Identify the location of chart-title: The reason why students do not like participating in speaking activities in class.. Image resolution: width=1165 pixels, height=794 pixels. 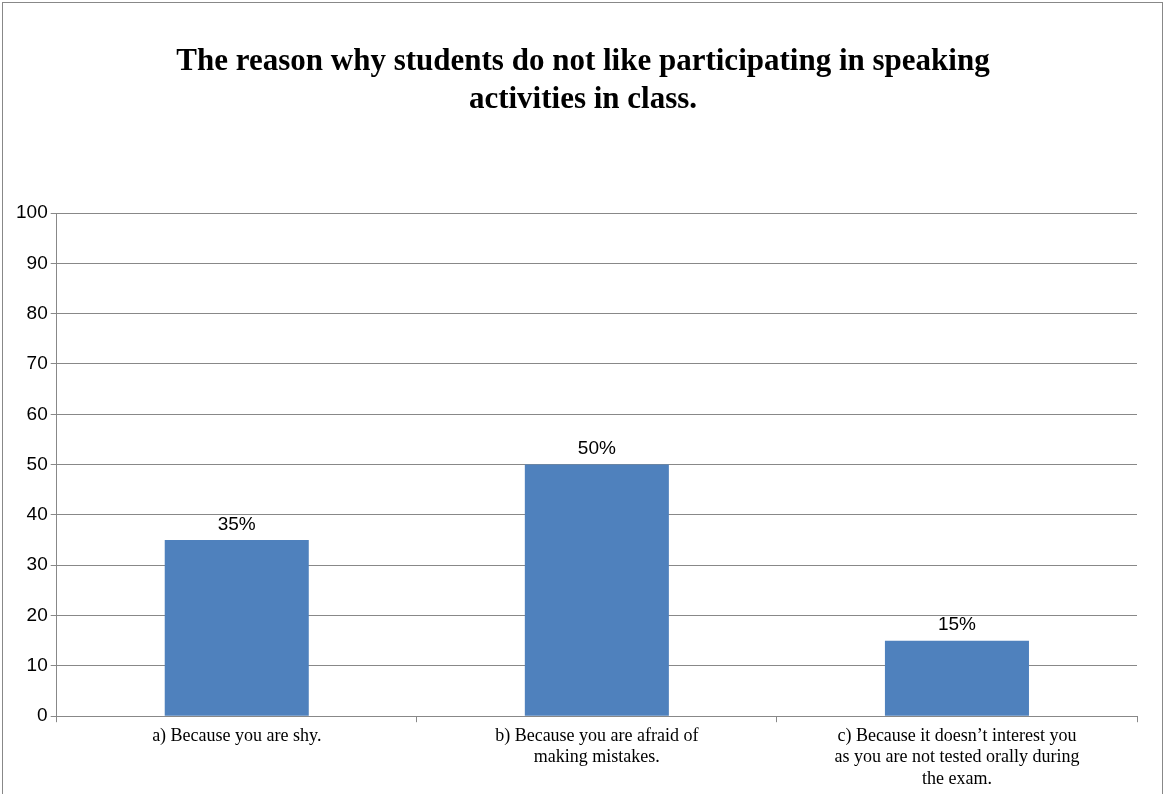
(583, 79).